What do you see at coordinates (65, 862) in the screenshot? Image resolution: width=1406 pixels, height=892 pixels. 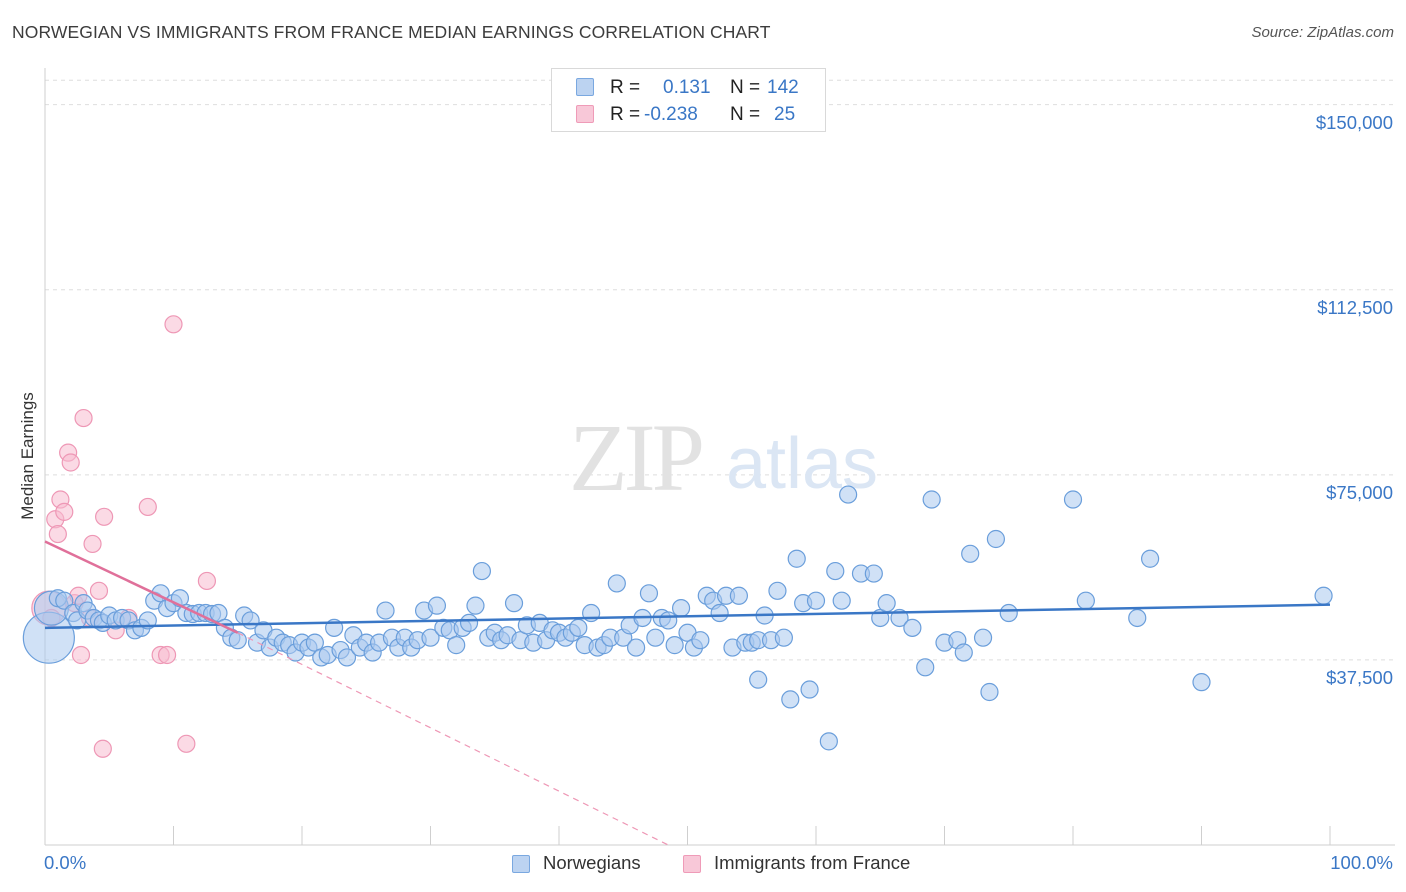 I see `x-tick-label-min: 0.0%` at bounding box center [65, 862].